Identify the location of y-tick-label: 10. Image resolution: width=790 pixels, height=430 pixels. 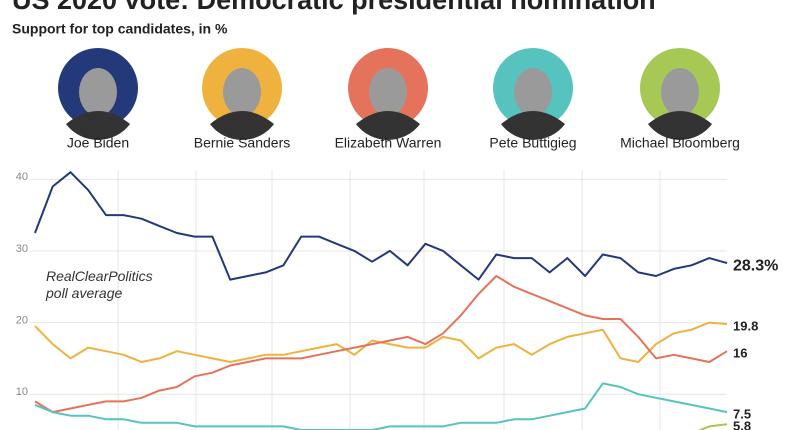
(22, 392).